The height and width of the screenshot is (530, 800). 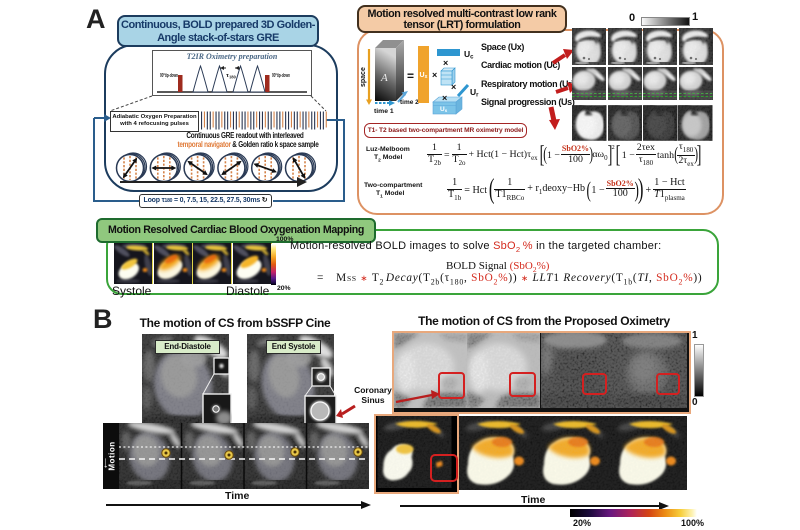 What do you see at coordinates (384, 111) in the screenshot?
I see `svg-text: time 1` at bounding box center [384, 111].